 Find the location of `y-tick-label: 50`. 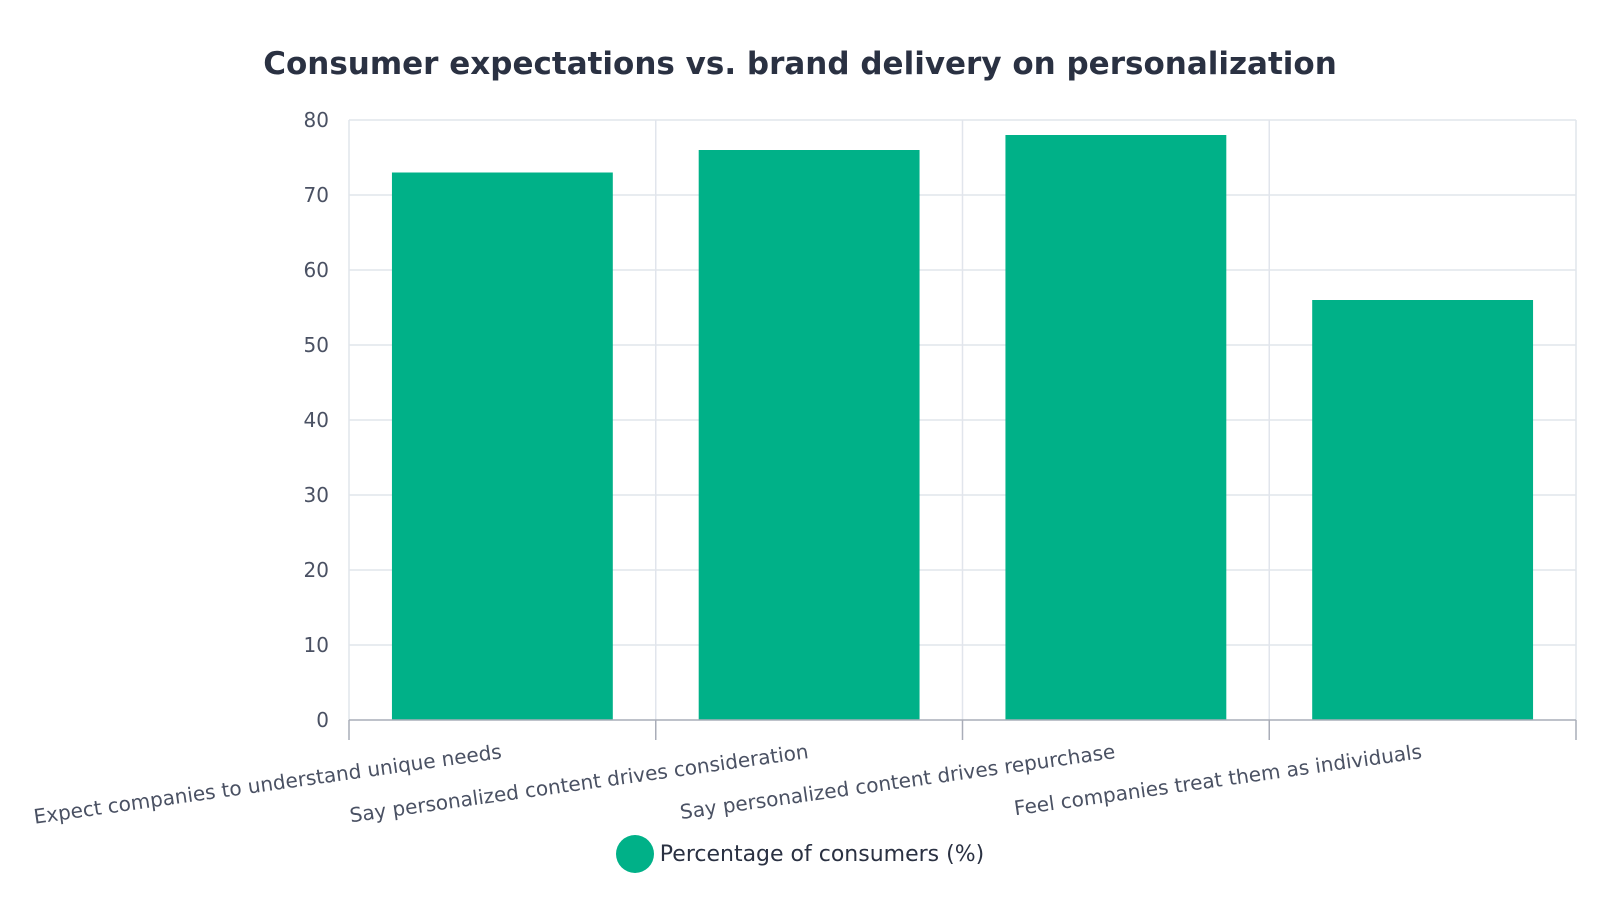

y-tick-label: 50 is located at coordinates (316, 345).